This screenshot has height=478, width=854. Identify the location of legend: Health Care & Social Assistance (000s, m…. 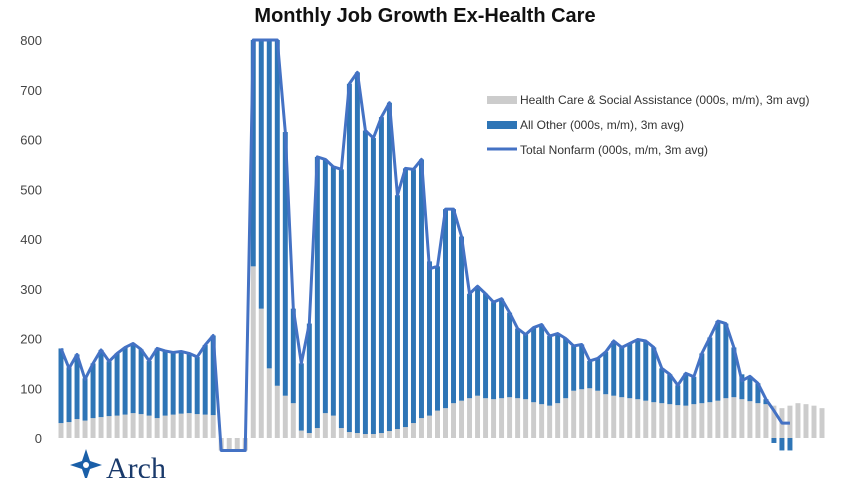
(648, 125).